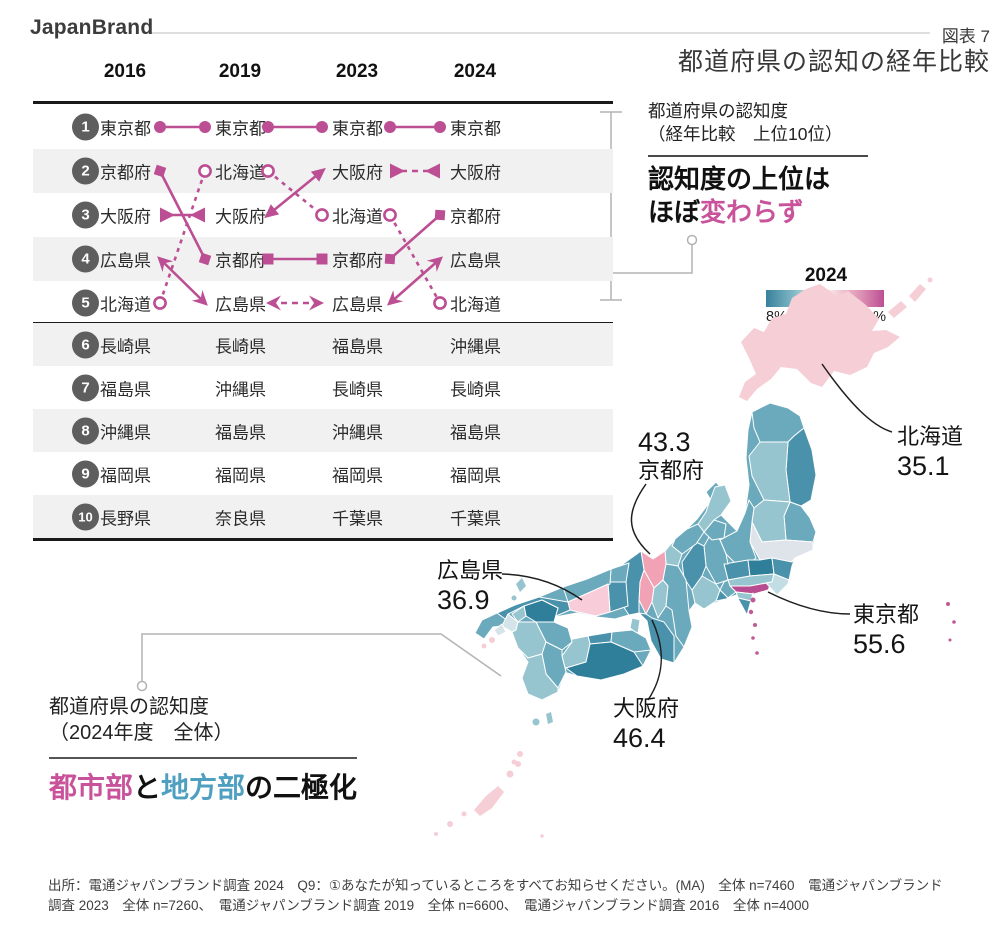 The image size is (1000, 940). I want to click on brand-logo: JapanBrand, so click(92, 27).